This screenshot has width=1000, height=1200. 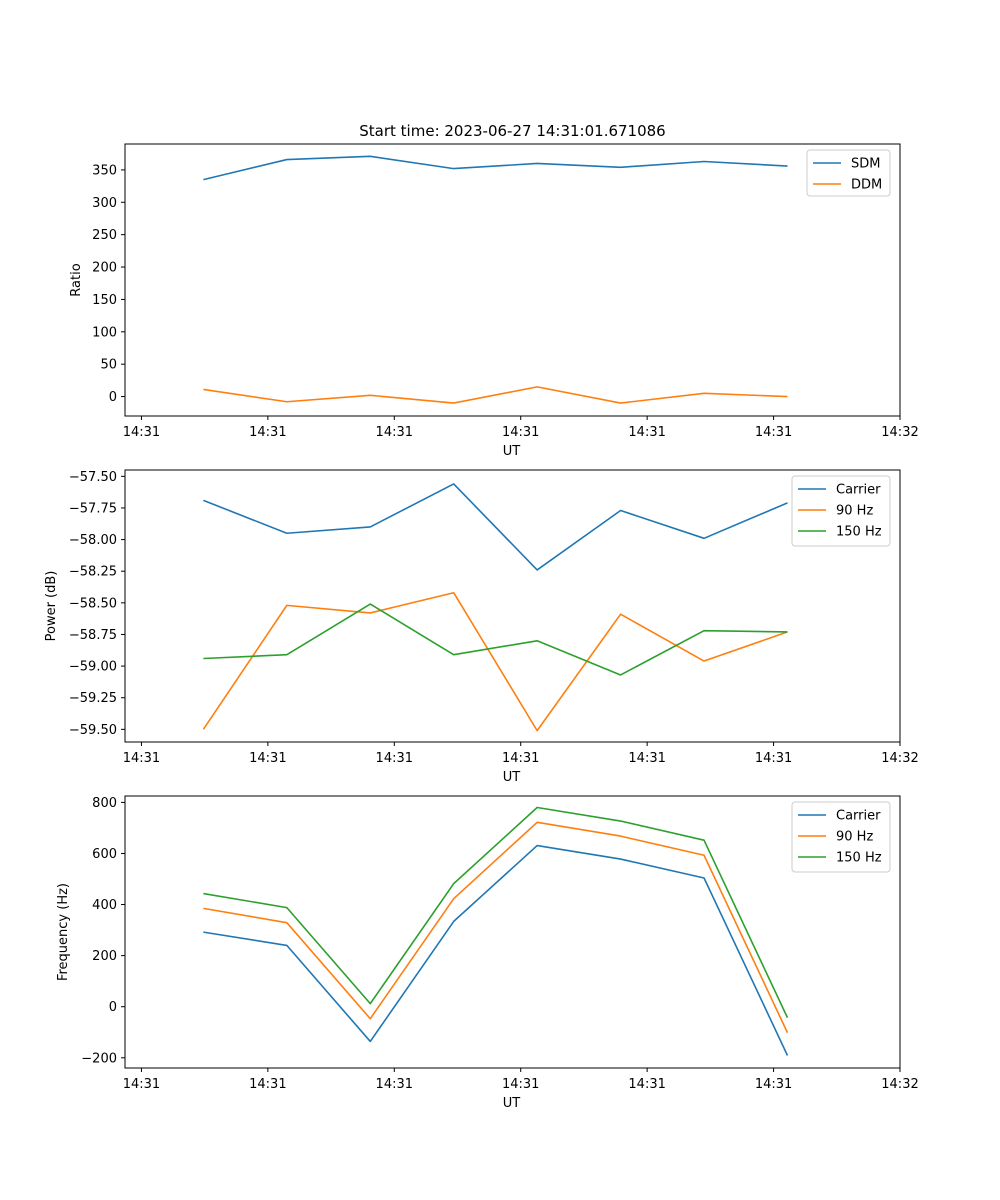 What do you see at coordinates (93, 572) in the screenshot?
I see `y-tick-label: −58.25` at bounding box center [93, 572].